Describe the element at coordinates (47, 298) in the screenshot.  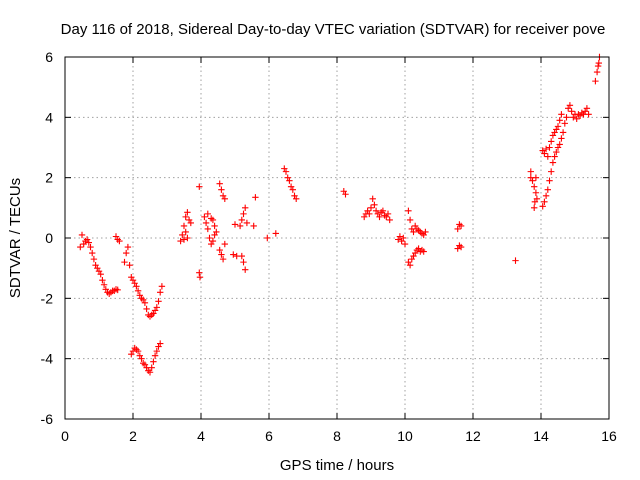
I see `y-tick-label: -2` at that location.